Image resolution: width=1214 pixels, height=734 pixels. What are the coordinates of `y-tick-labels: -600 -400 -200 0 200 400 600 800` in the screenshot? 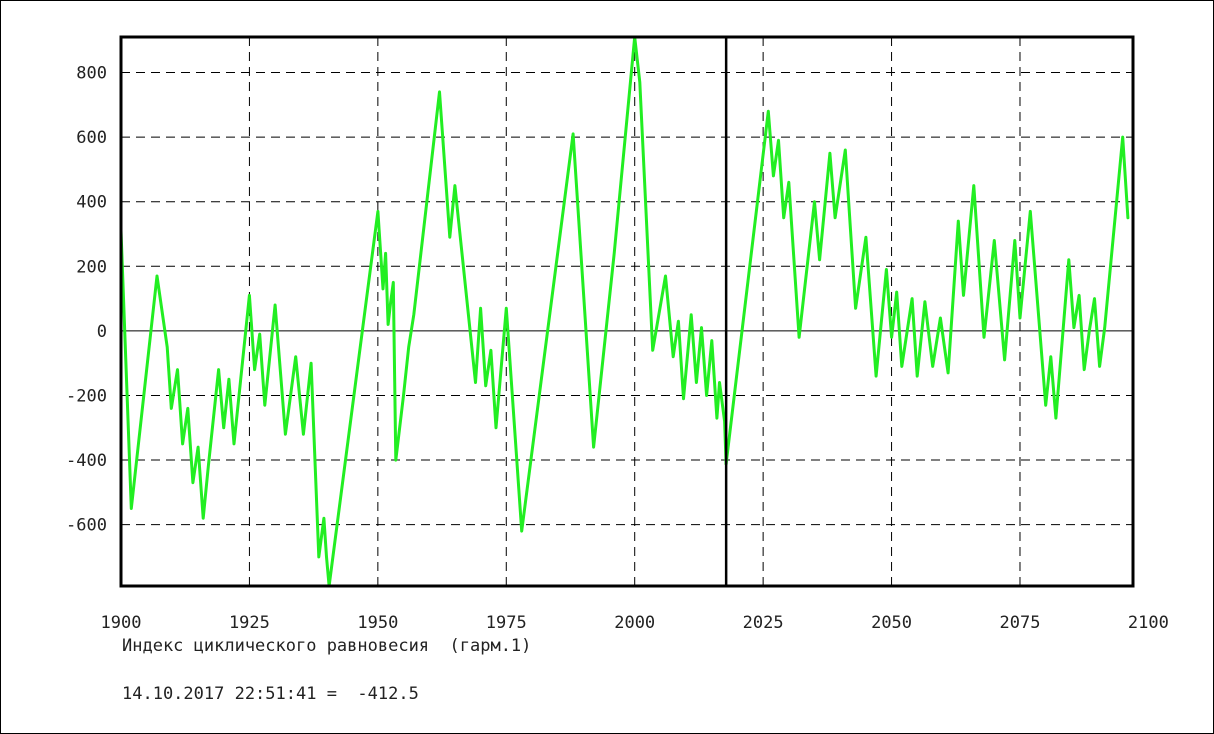 It's located at (86, 300).